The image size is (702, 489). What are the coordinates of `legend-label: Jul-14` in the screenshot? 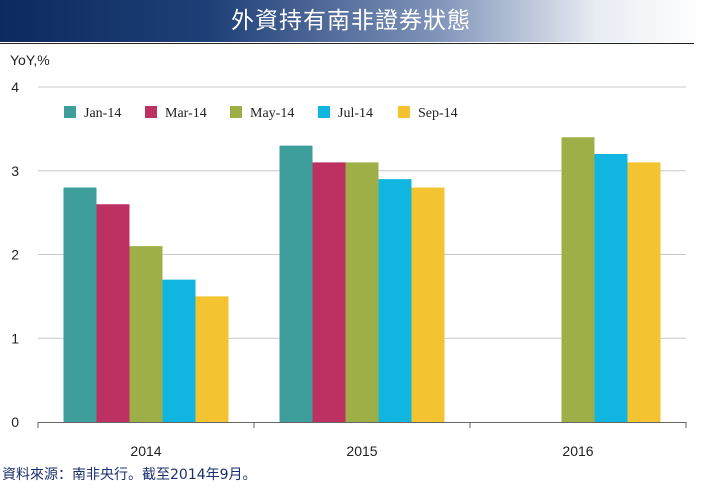 It's located at (355, 113).